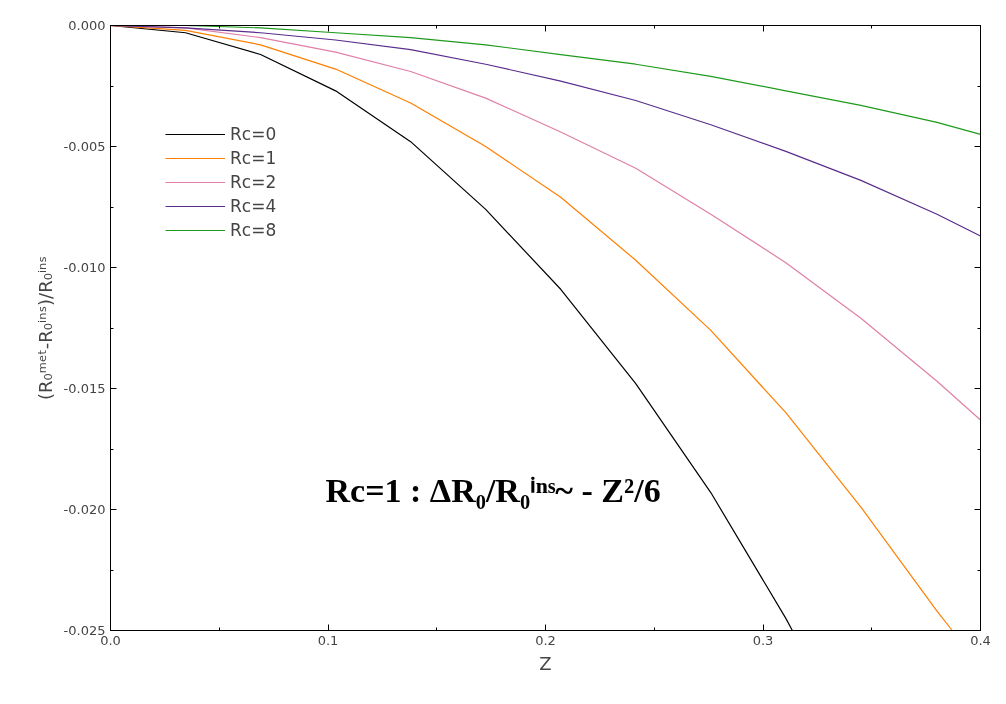  What do you see at coordinates (545, 640) in the screenshot?
I see `x-tick-label: 0.2` at bounding box center [545, 640].